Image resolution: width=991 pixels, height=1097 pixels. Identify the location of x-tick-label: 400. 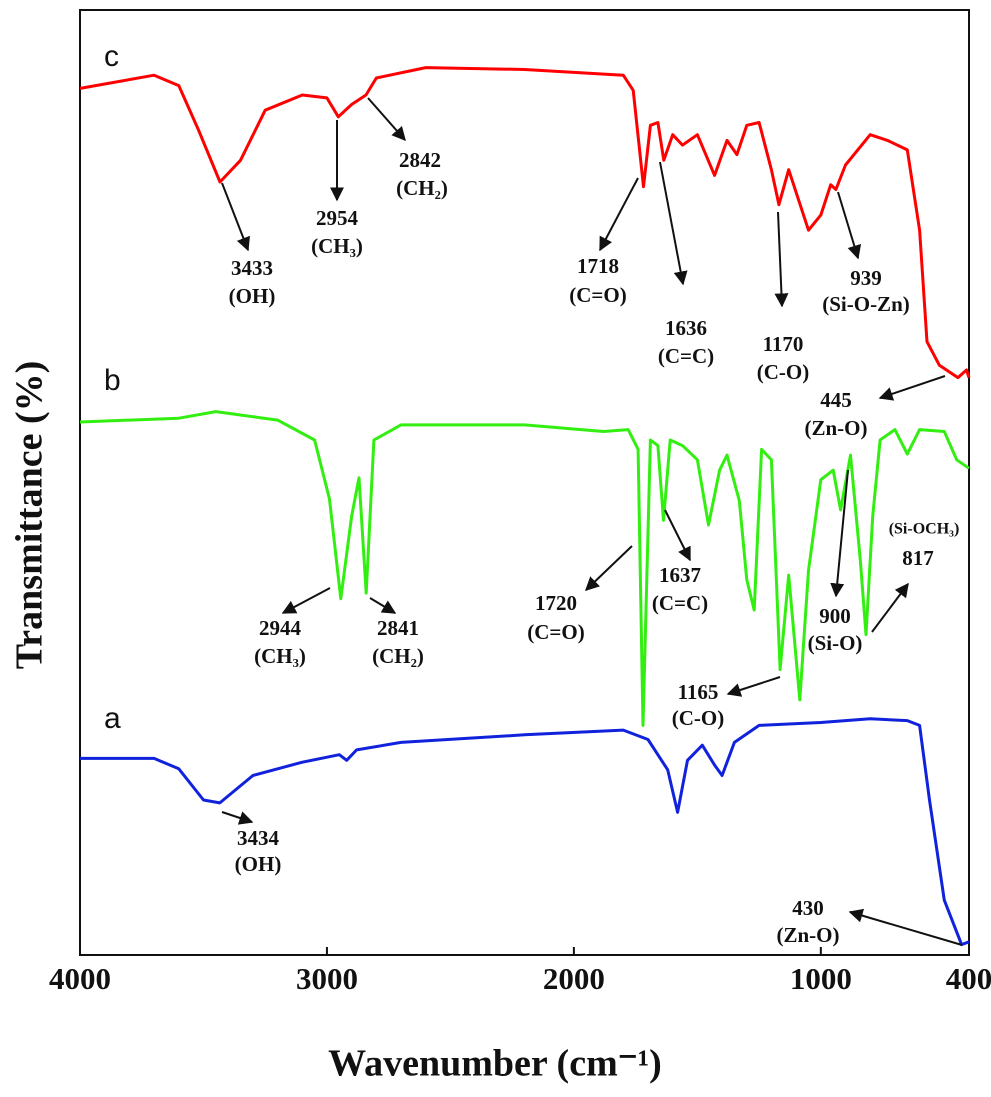
(968, 978).